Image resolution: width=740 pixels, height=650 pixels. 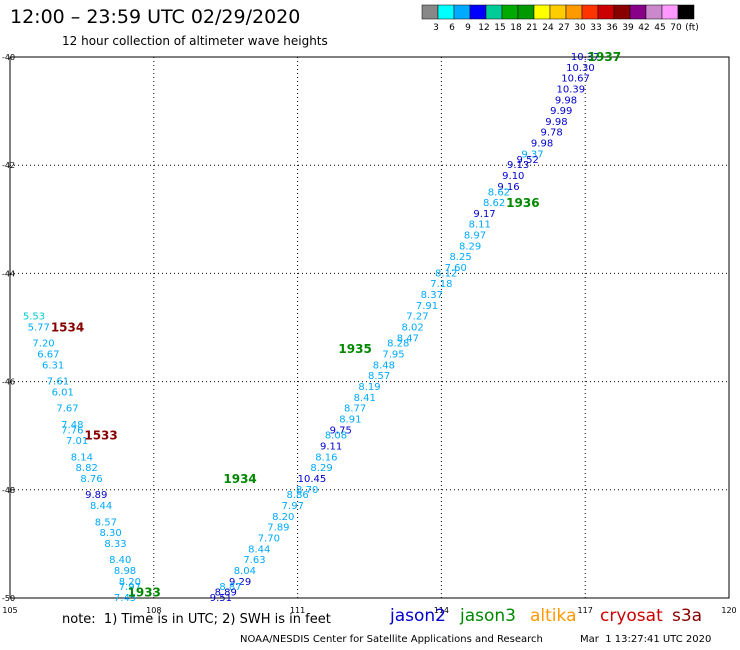 I want to click on y-tick-label: -46, so click(x=8, y=382).